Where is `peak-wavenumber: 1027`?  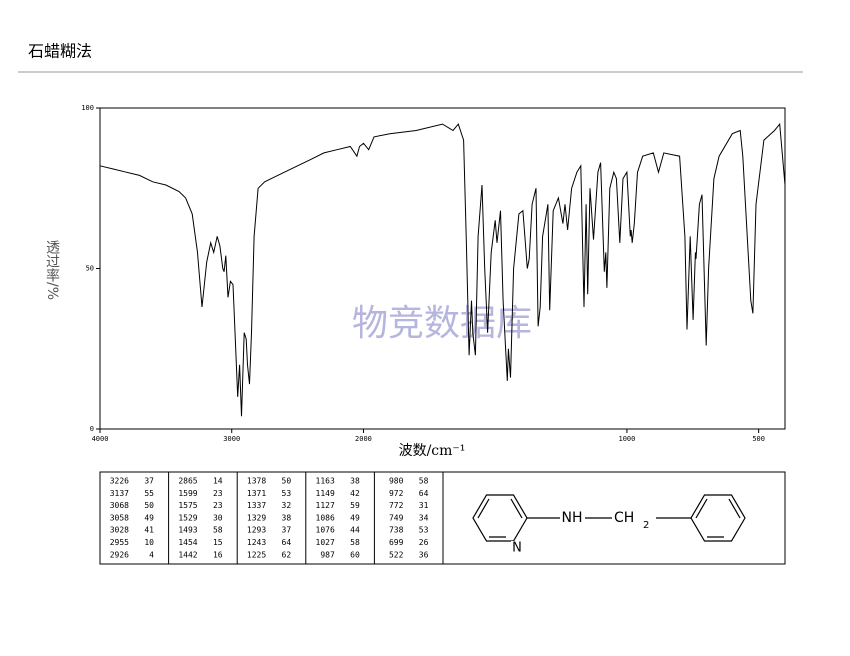 peak-wavenumber: 1027 is located at coordinates (325, 542).